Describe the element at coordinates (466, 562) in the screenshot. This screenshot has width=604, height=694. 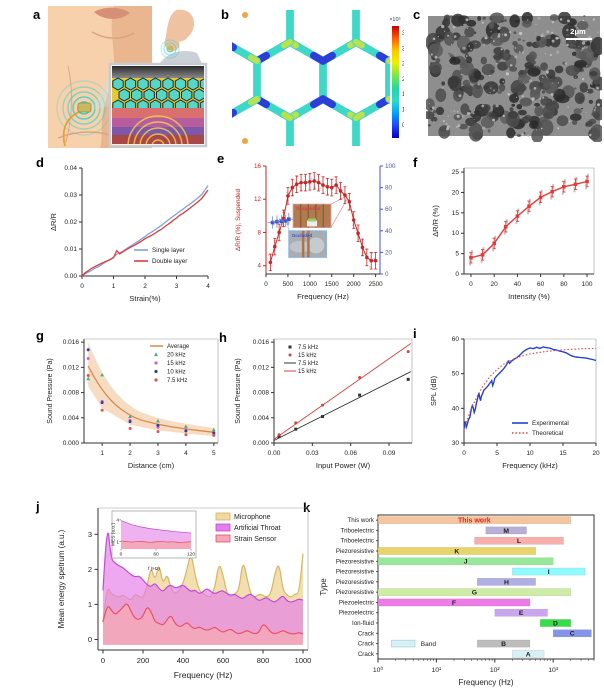
I see `svg-text: J` at that location.